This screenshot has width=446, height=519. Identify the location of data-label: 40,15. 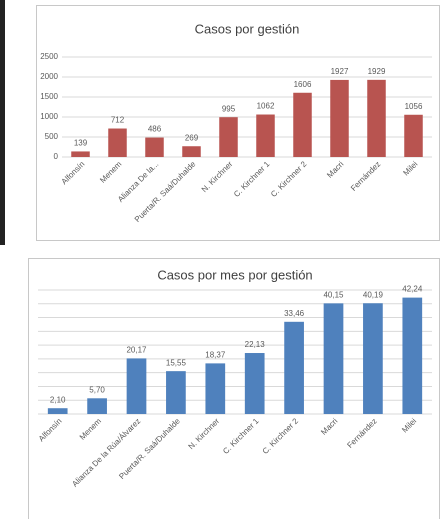
(333, 294).